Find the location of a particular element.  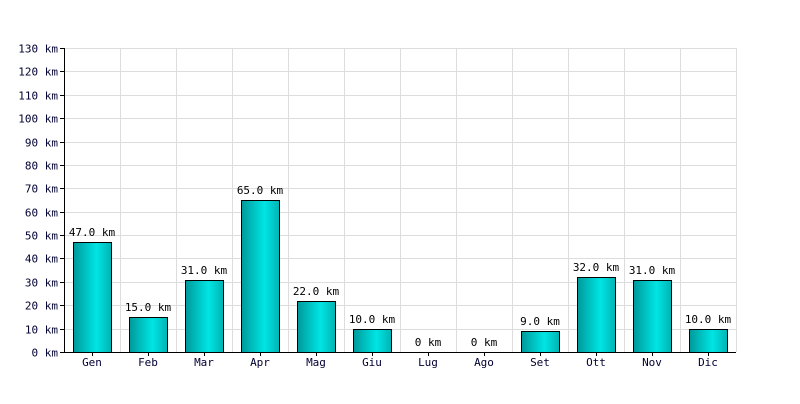

x-tick-label: Mar is located at coordinates (204, 362).